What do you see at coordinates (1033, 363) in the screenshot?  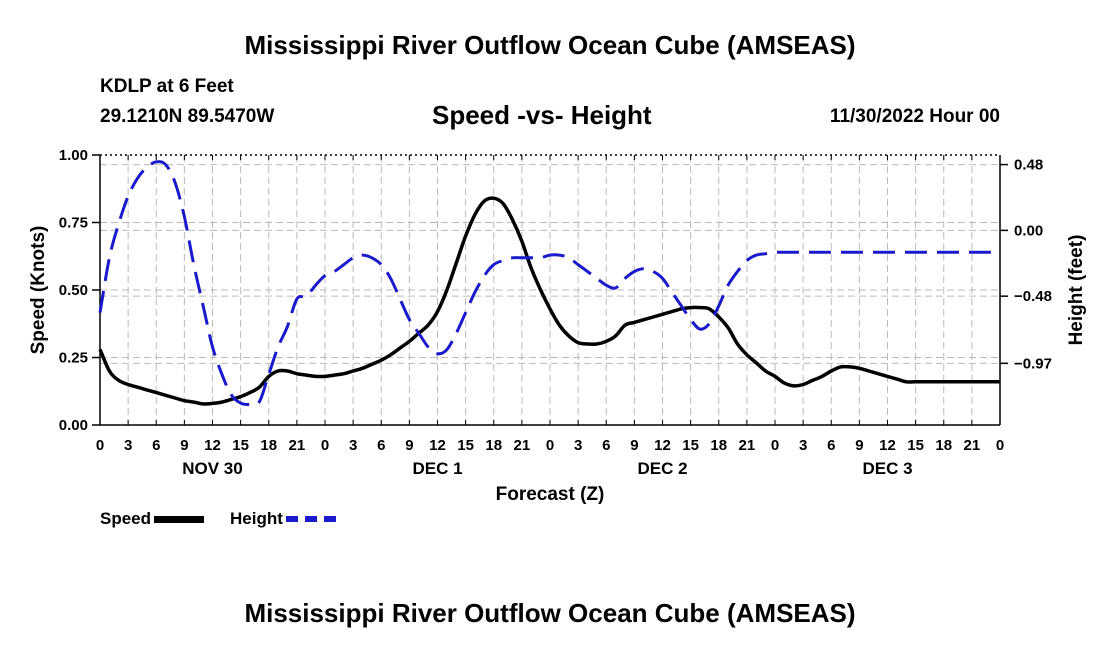 I see `y2-tick-label: −0.97` at bounding box center [1033, 363].